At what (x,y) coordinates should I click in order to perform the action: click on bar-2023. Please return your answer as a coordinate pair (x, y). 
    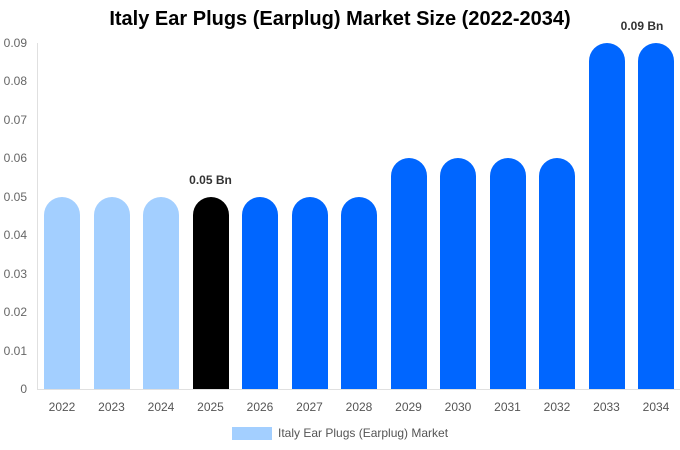
    Looking at the image, I should click on (111, 292).